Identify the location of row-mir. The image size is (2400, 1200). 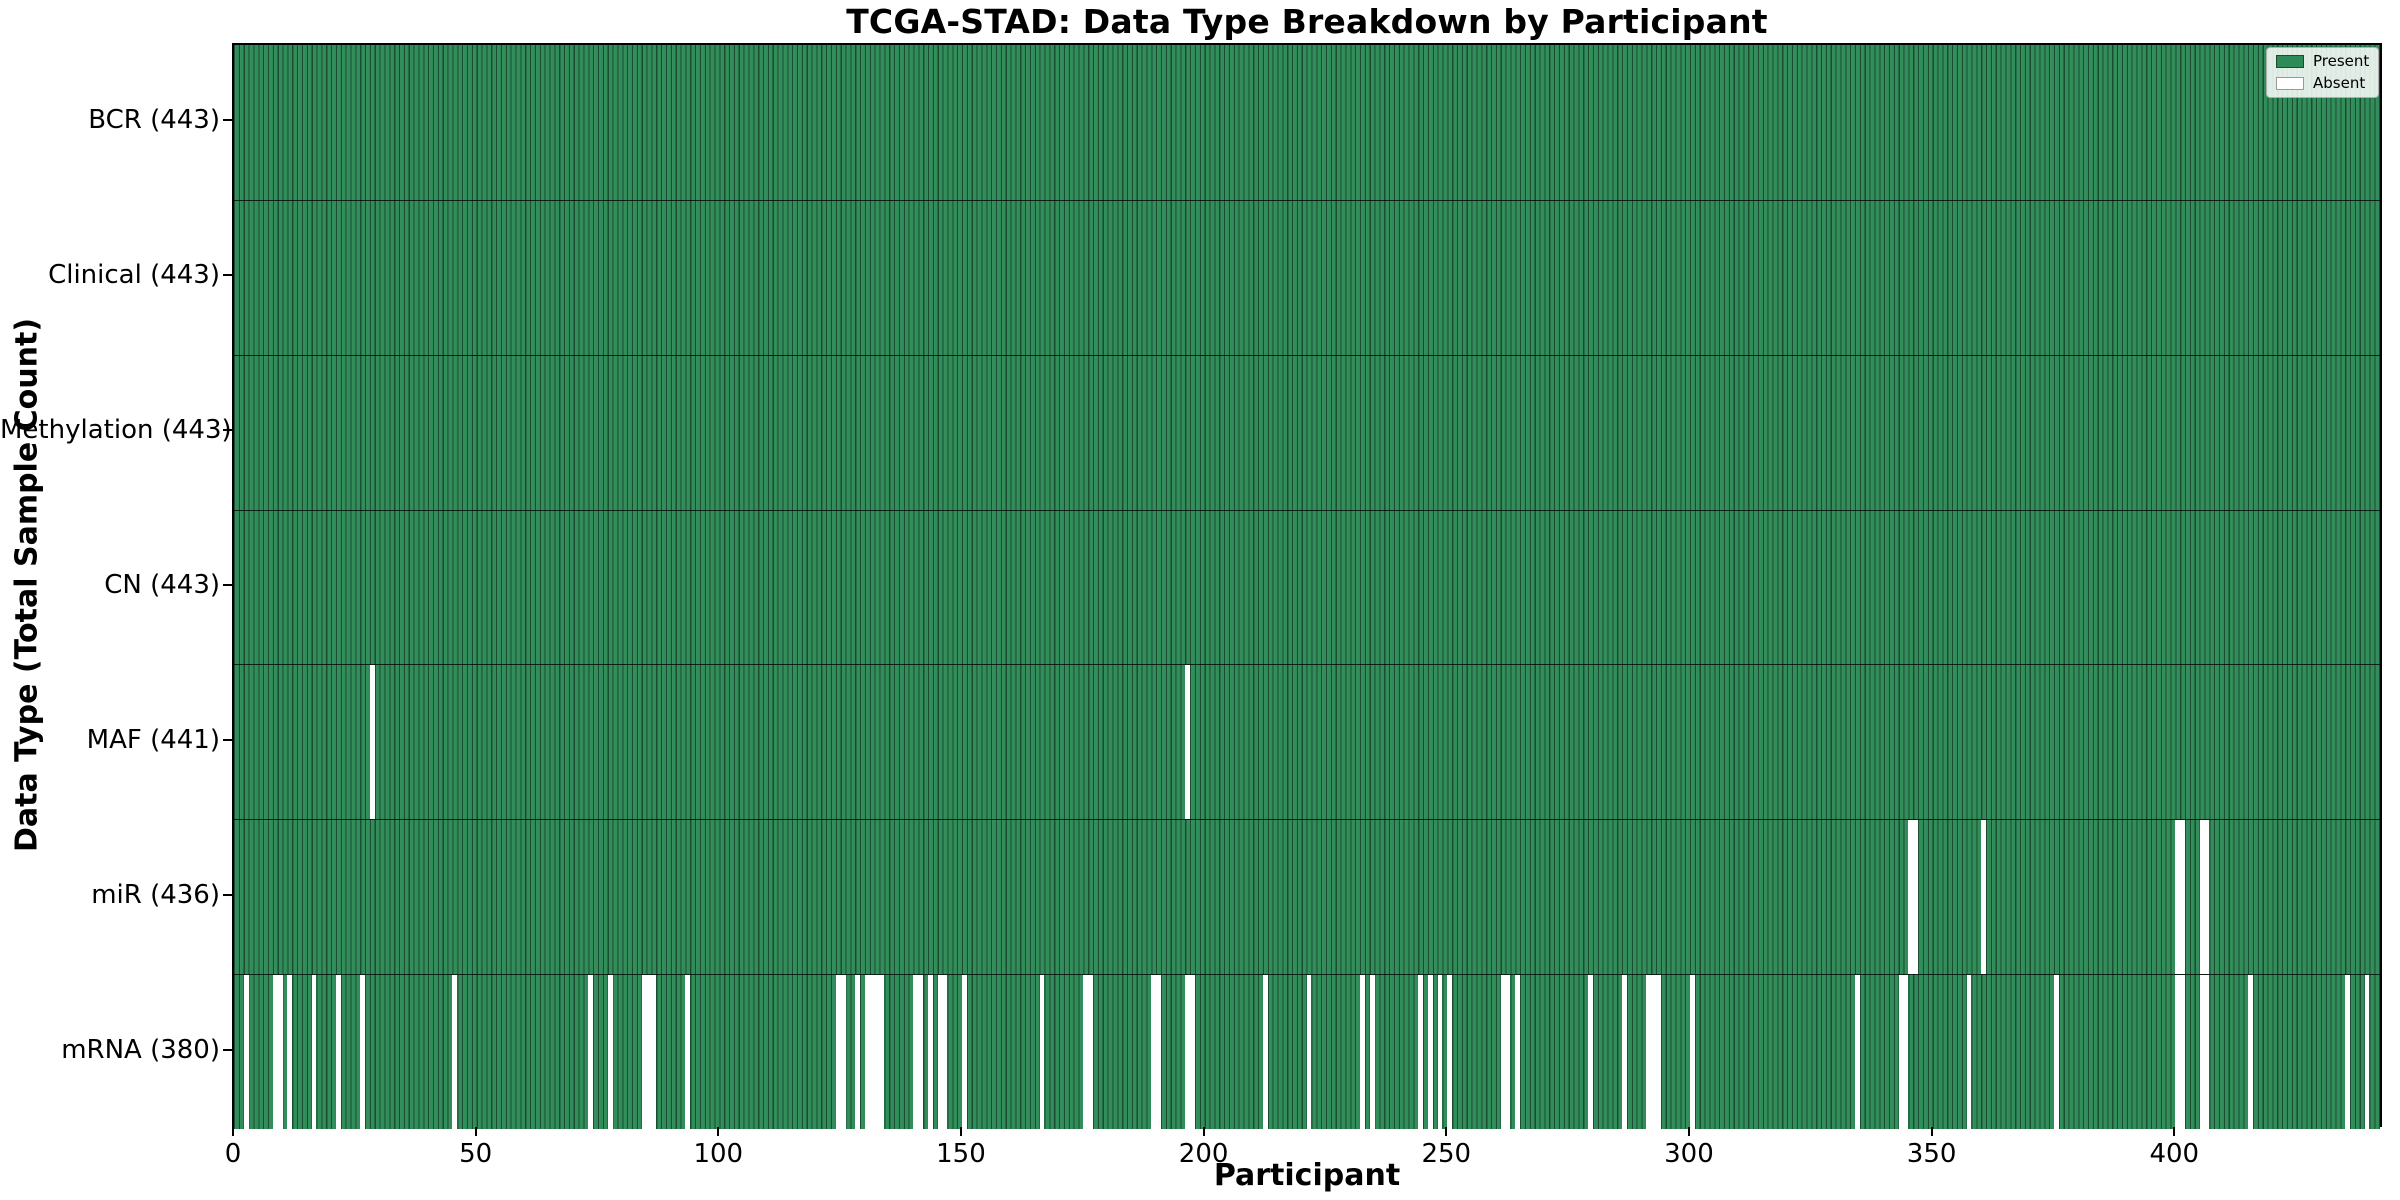
(1307, 897).